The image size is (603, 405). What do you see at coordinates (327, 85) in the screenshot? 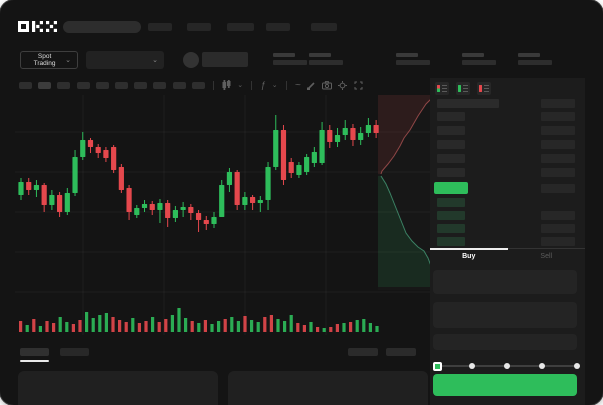
I see `camera-icon` at bounding box center [327, 85].